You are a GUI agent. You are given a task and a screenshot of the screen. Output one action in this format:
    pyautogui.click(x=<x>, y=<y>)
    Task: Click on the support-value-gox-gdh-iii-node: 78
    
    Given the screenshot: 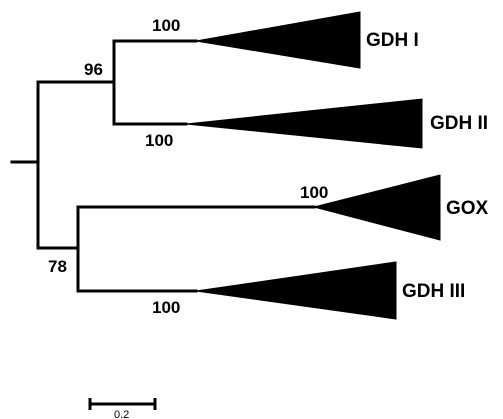 What is the action you would take?
    pyautogui.click(x=57, y=266)
    